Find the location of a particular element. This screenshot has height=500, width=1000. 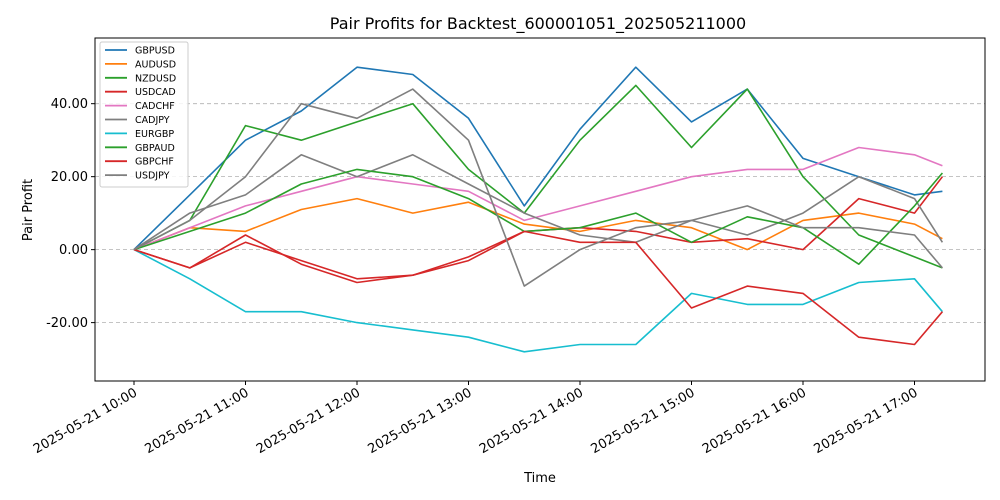

x-tick-label: 2025-05-21 16:00 is located at coordinates (754, 421).